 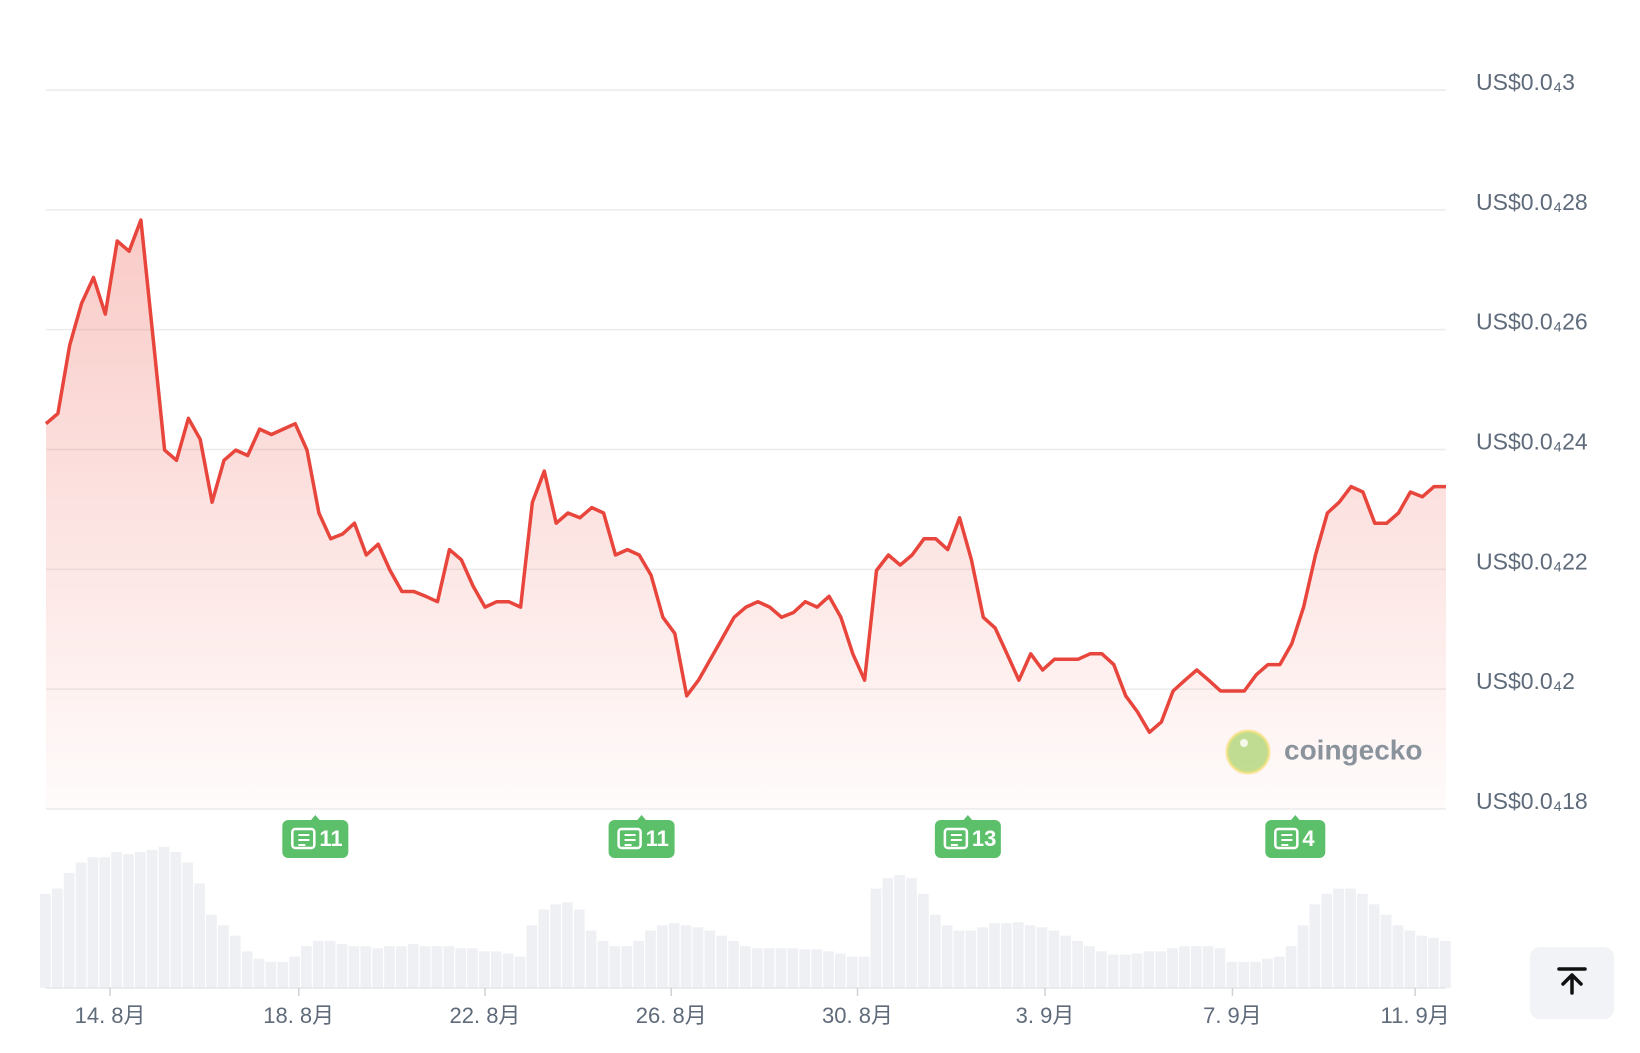 What do you see at coordinates (110, 1015) in the screenshot?
I see `x-tick-label: 14. 8月` at bounding box center [110, 1015].